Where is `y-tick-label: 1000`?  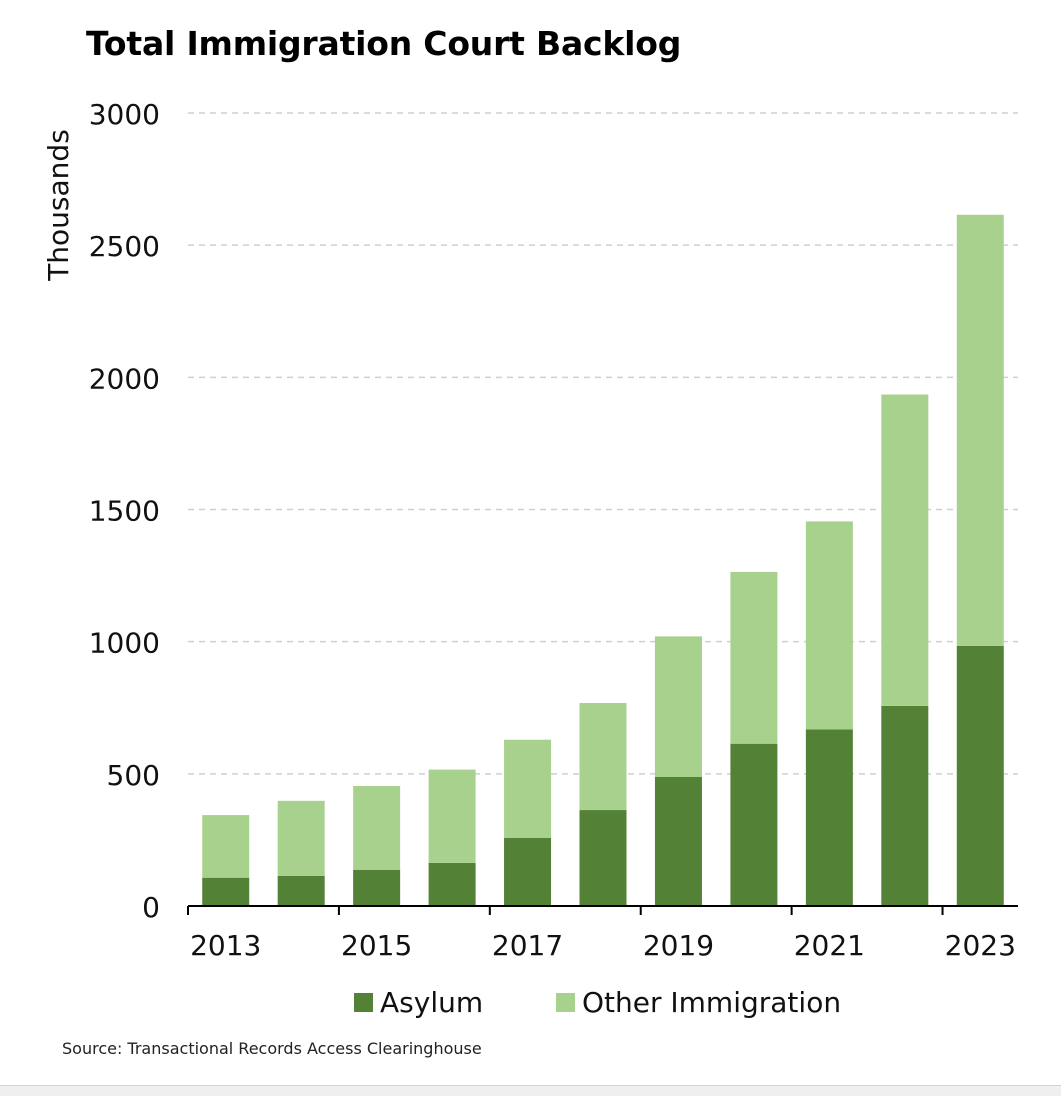 y-tick-label: 1000 is located at coordinates (124, 643).